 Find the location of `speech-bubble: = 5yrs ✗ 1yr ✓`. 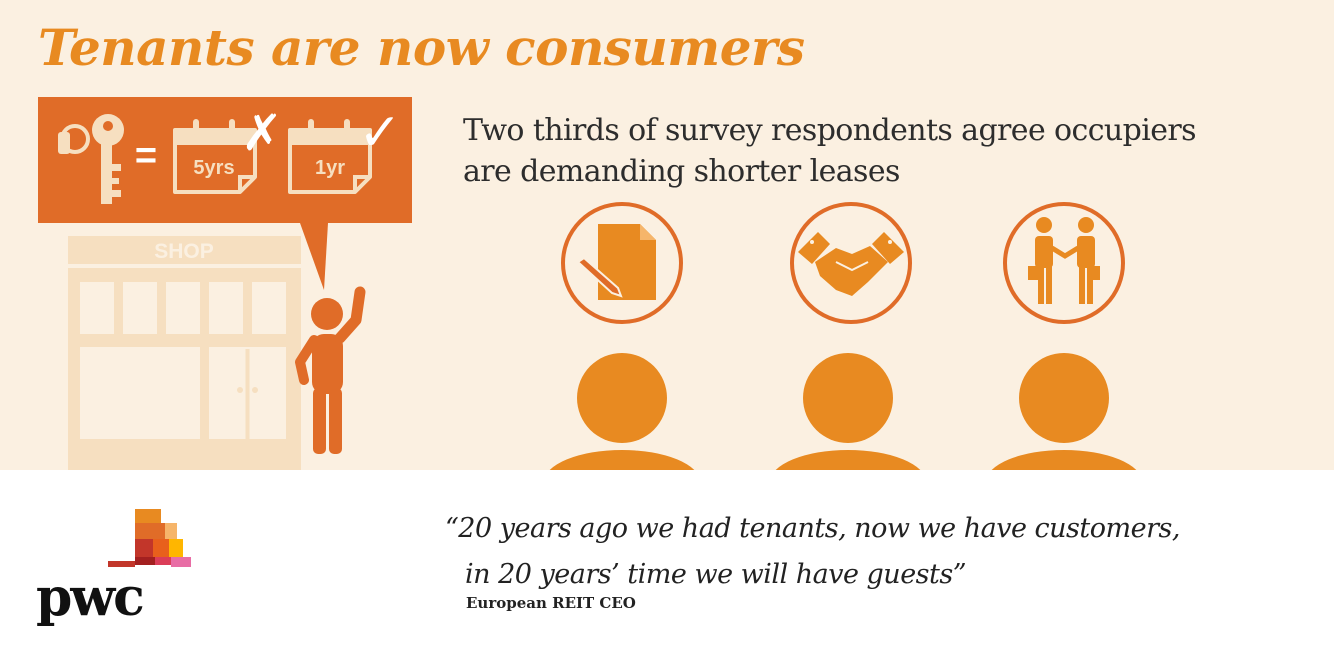

speech-bubble: = 5yrs ✗ 1yr ✓ is located at coordinates (225, 193).